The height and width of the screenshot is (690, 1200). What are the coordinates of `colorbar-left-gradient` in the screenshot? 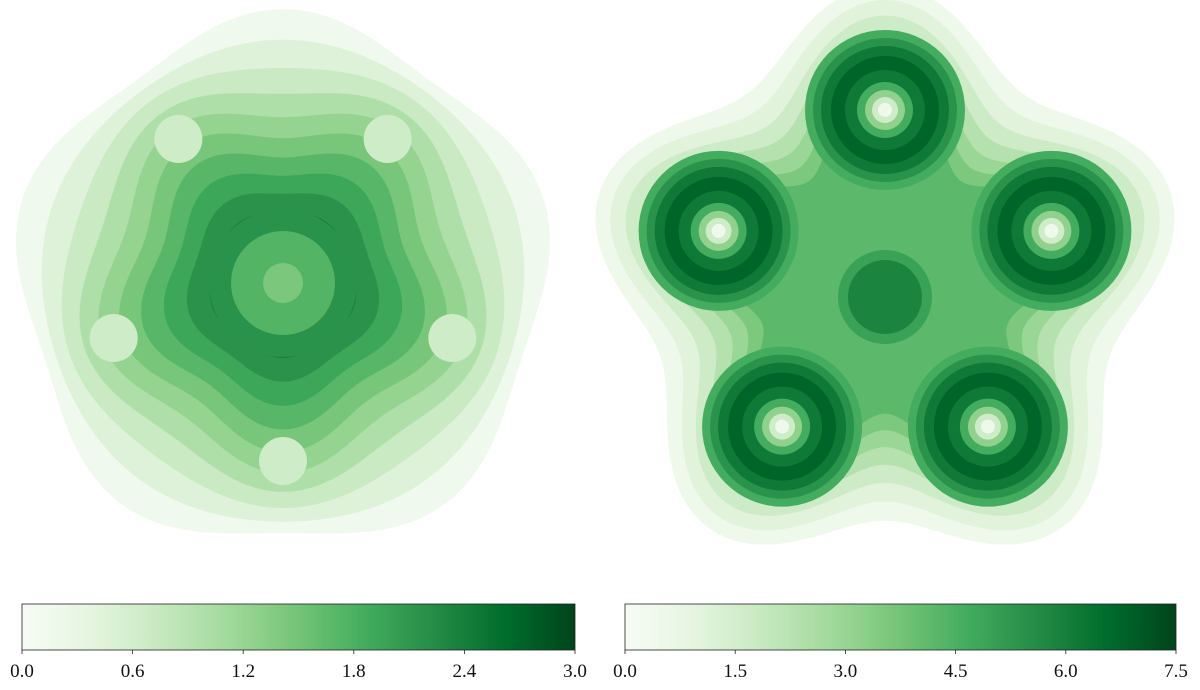 It's located at (298, 627).